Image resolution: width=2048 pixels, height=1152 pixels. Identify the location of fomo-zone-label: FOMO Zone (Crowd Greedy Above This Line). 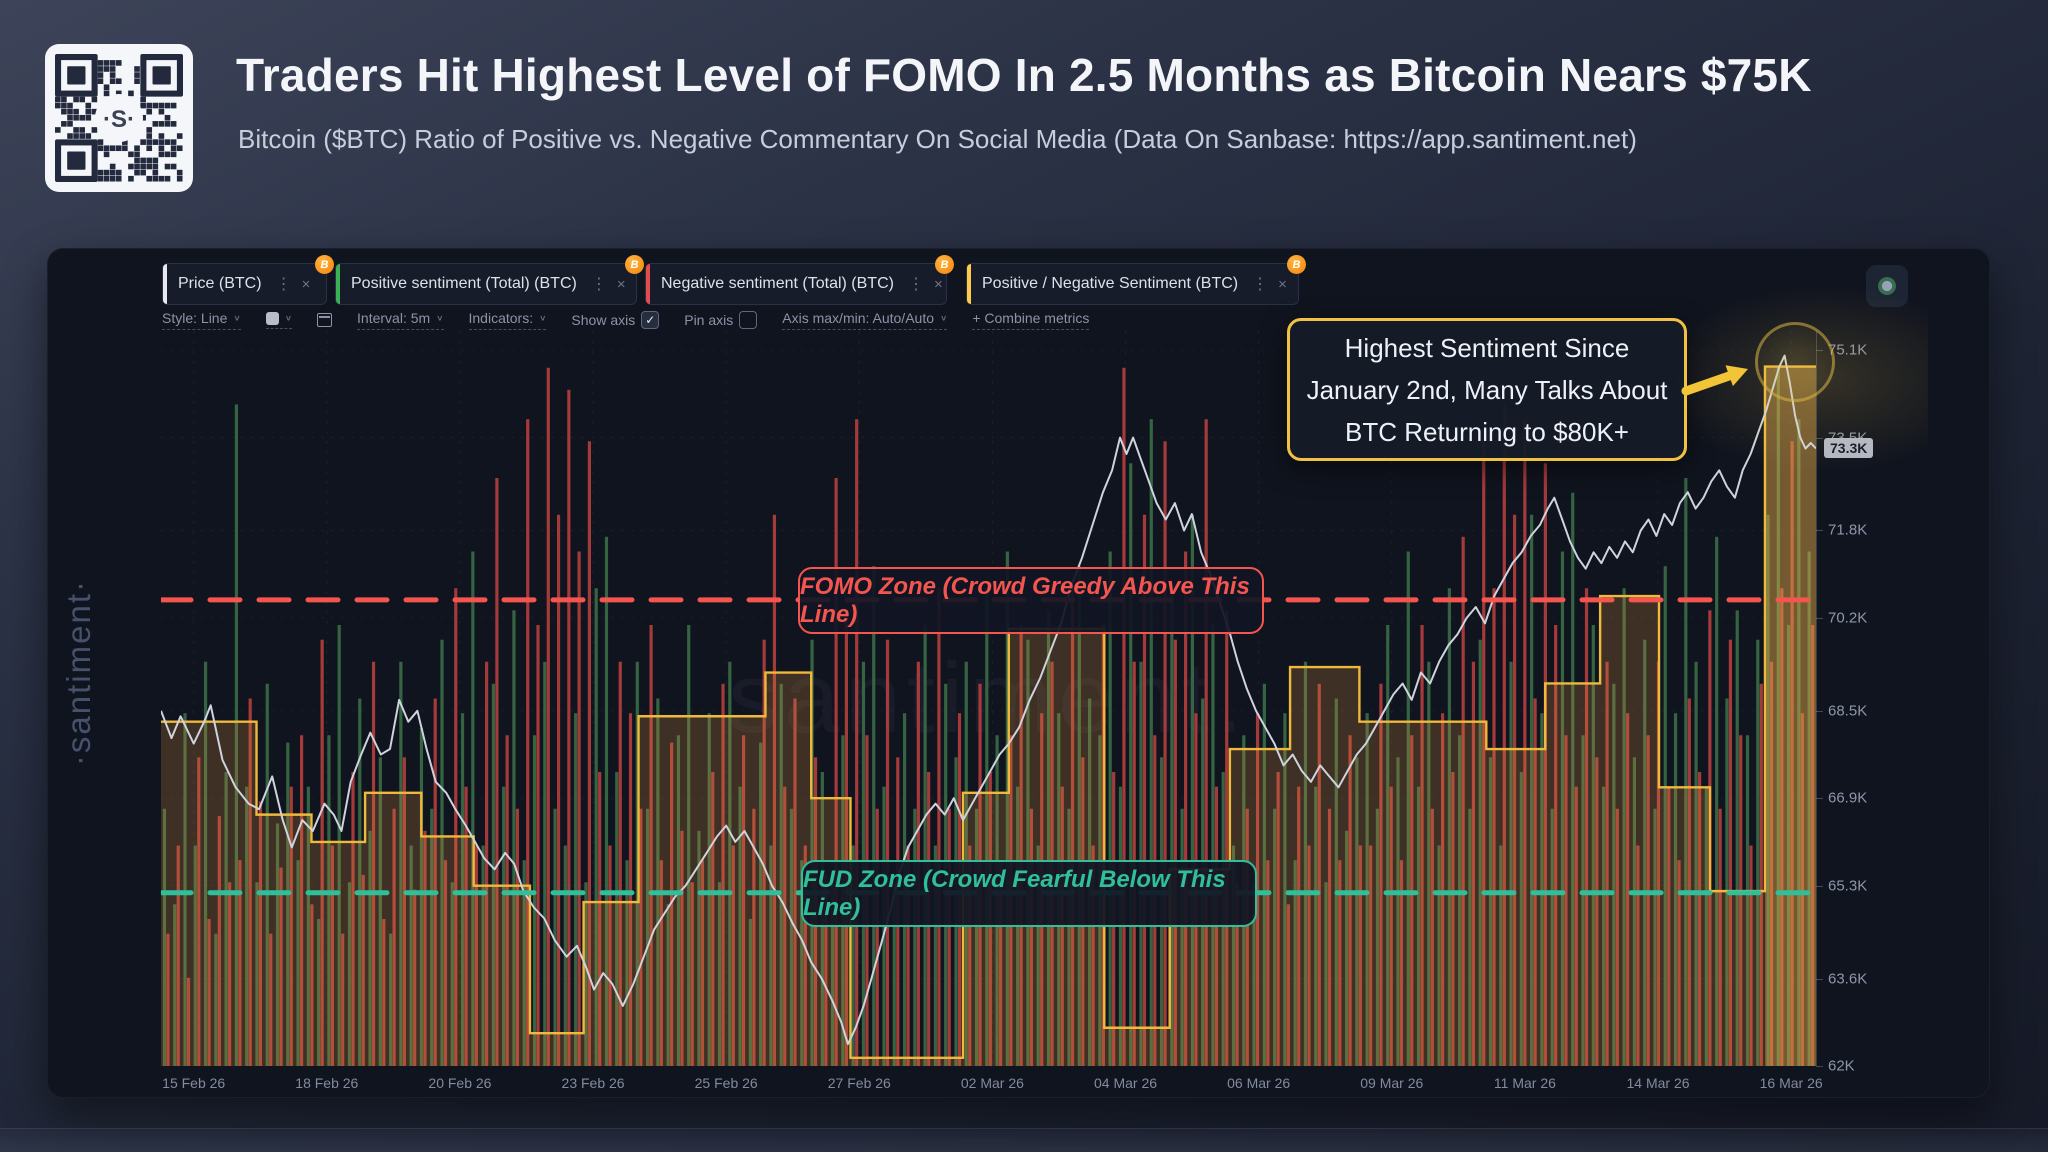
(1031, 600).